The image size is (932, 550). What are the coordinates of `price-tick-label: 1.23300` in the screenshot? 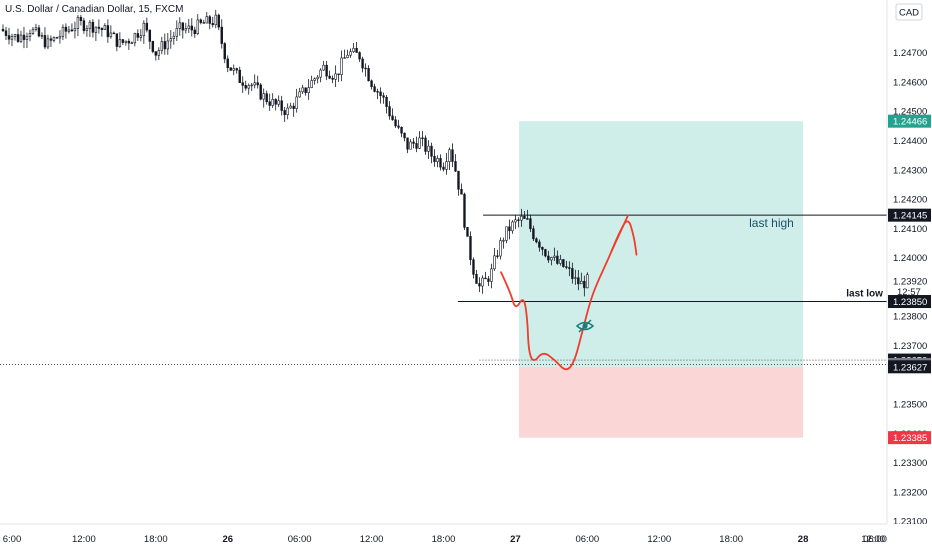 It's located at (910, 463).